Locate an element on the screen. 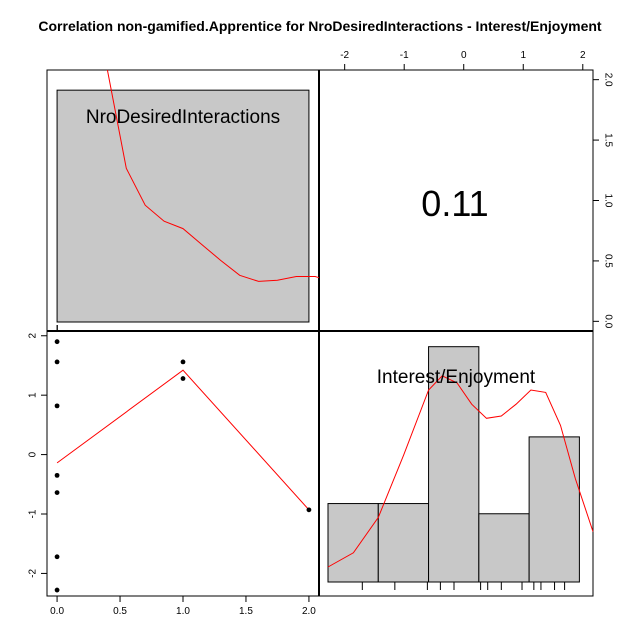 This screenshot has width=640, height=640. tick-label-left: 1 is located at coordinates (33, 395).